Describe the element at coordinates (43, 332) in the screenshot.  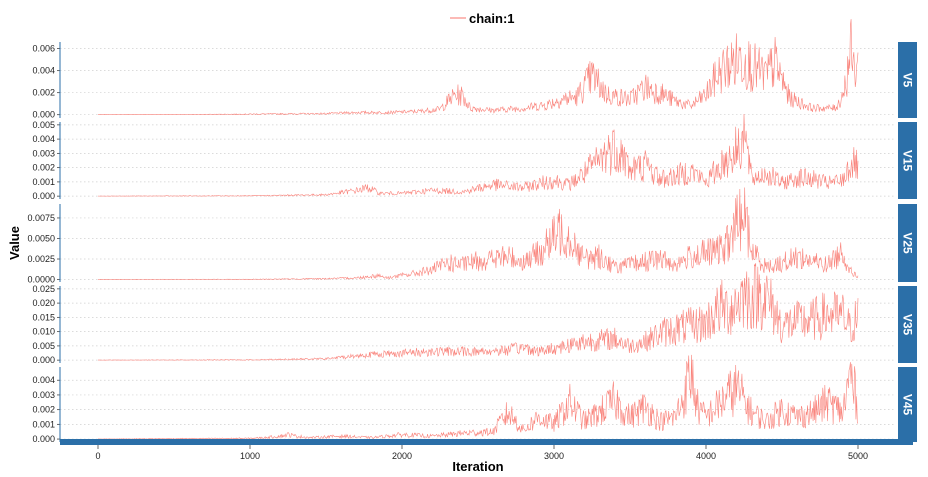
I see `y-tick-label: 0.010` at that location.